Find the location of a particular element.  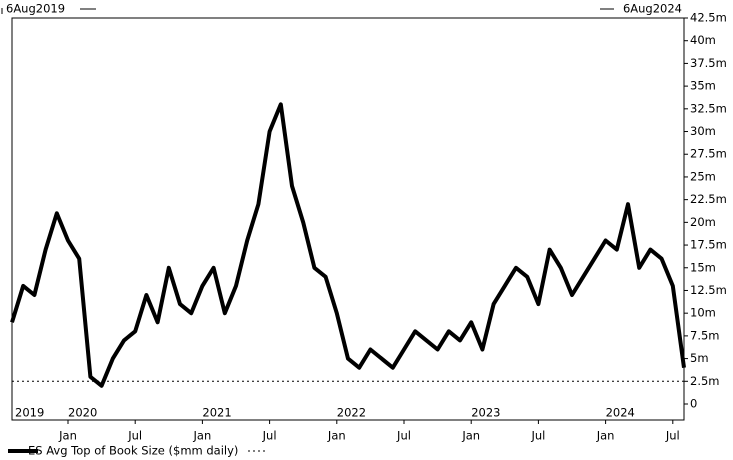

y-tick-label: 0 is located at coordinates (693, 404).